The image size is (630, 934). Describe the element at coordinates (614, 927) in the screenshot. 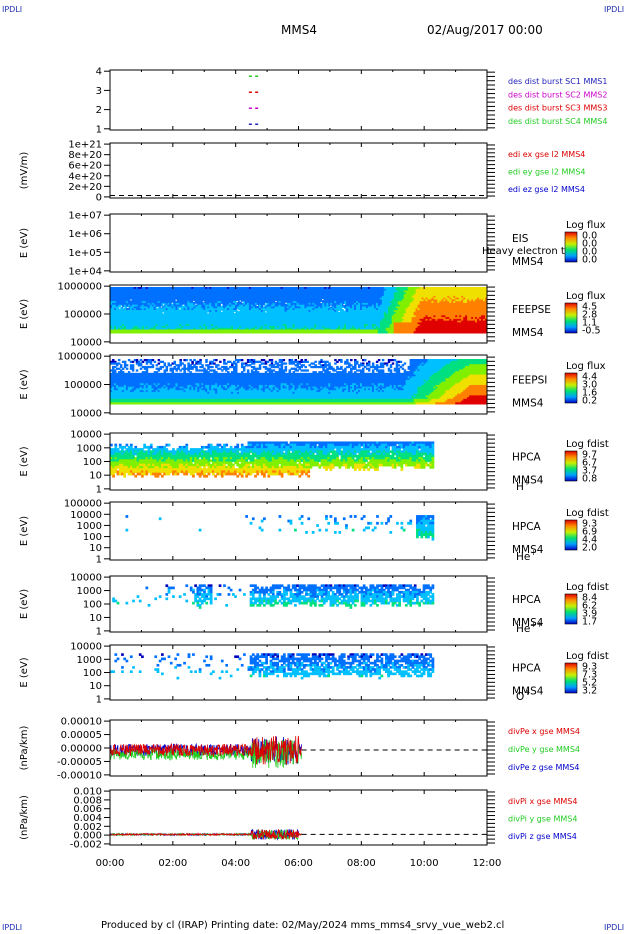

I see `corner-label-bottom-right: IPDLI` at that location.